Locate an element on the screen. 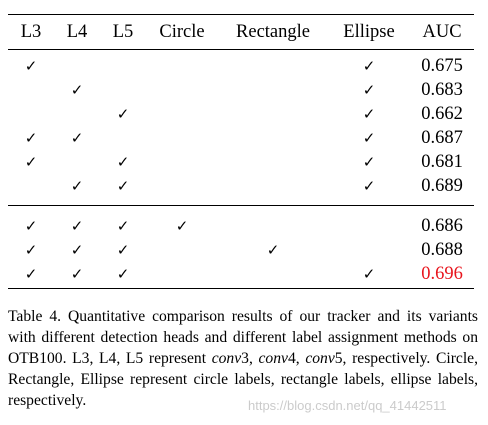  auc-value: 0.688 is located at coordinates (442, 249).